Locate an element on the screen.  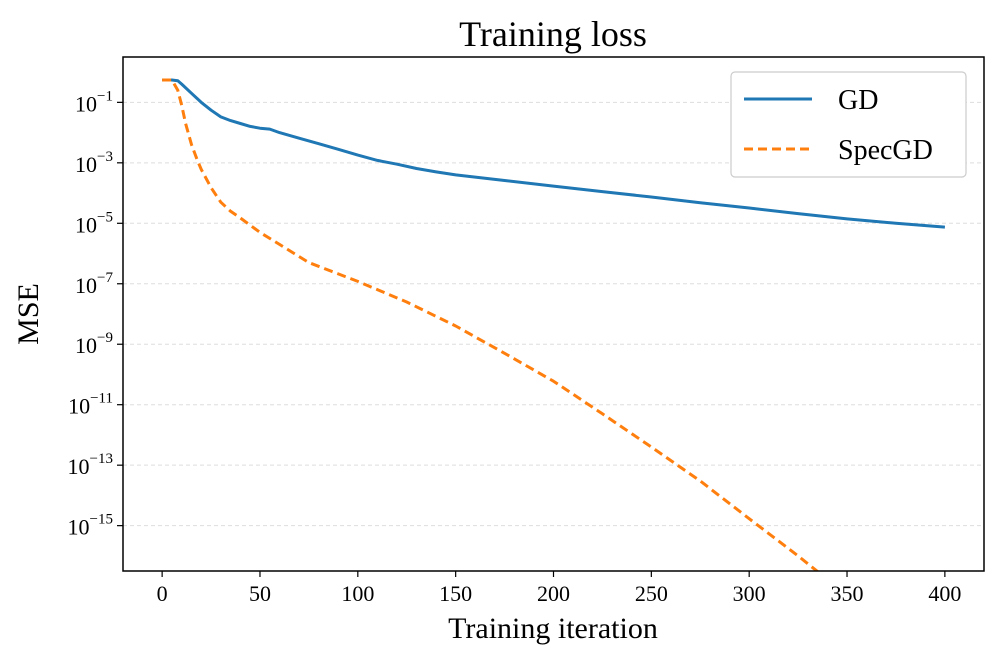
y-axis-label: MSE is located at coordinates (28, 314).